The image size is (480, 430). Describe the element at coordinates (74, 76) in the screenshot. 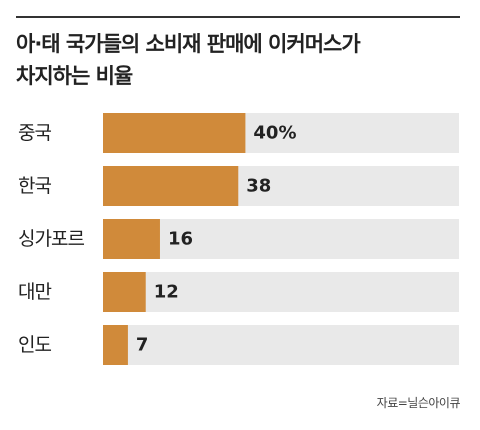

I see `chart-title-line-2: 차지하는 비율` at that location.